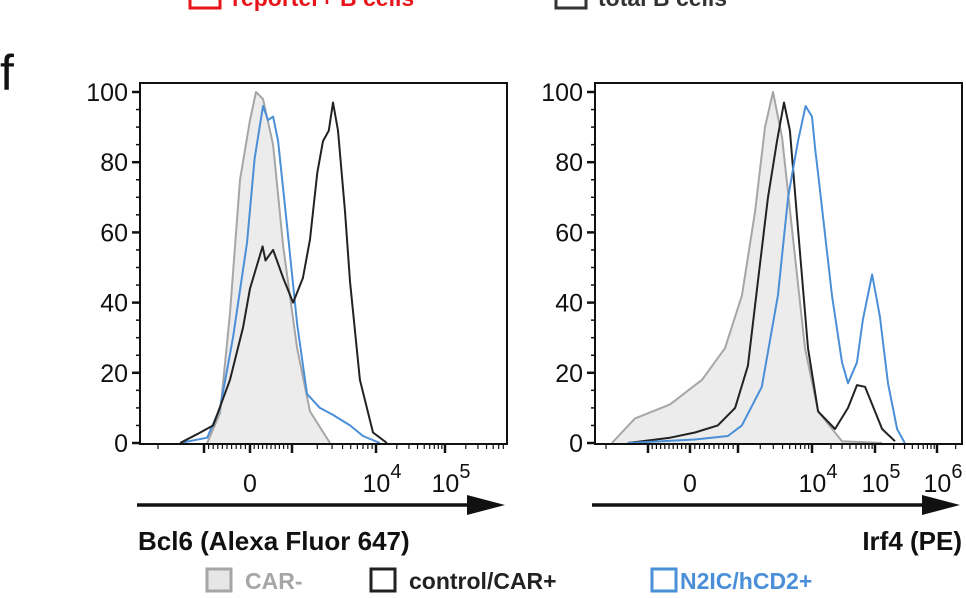 Image resolution: width=966 pixels, height=598 pixels. Describe the element at coordinates (274, 541) in the screenshot. I see `x-axis-title-bcl6: Bcl6 (Alexa Fluor 647)` at that location.